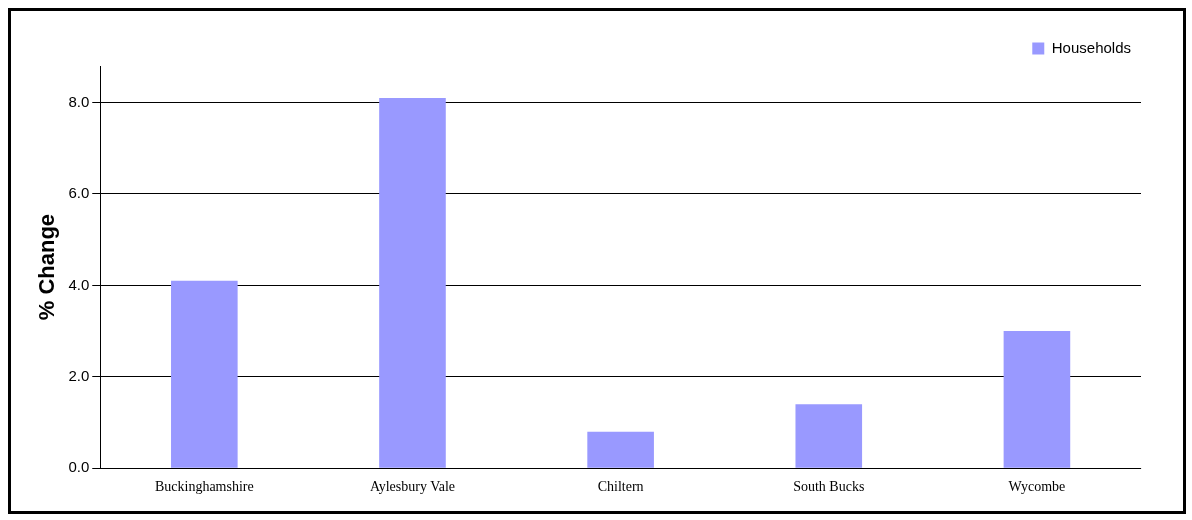 The height and width of the screenshot is (520, 1192). Describe the element at coordinates (47, 267) in the screenshot. I see `y-axis-title: % Change` at that location.